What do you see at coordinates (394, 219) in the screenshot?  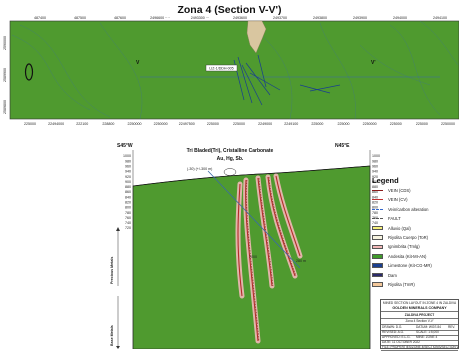 I see `legend-label: FAULT` at bounding box center [394, 219].